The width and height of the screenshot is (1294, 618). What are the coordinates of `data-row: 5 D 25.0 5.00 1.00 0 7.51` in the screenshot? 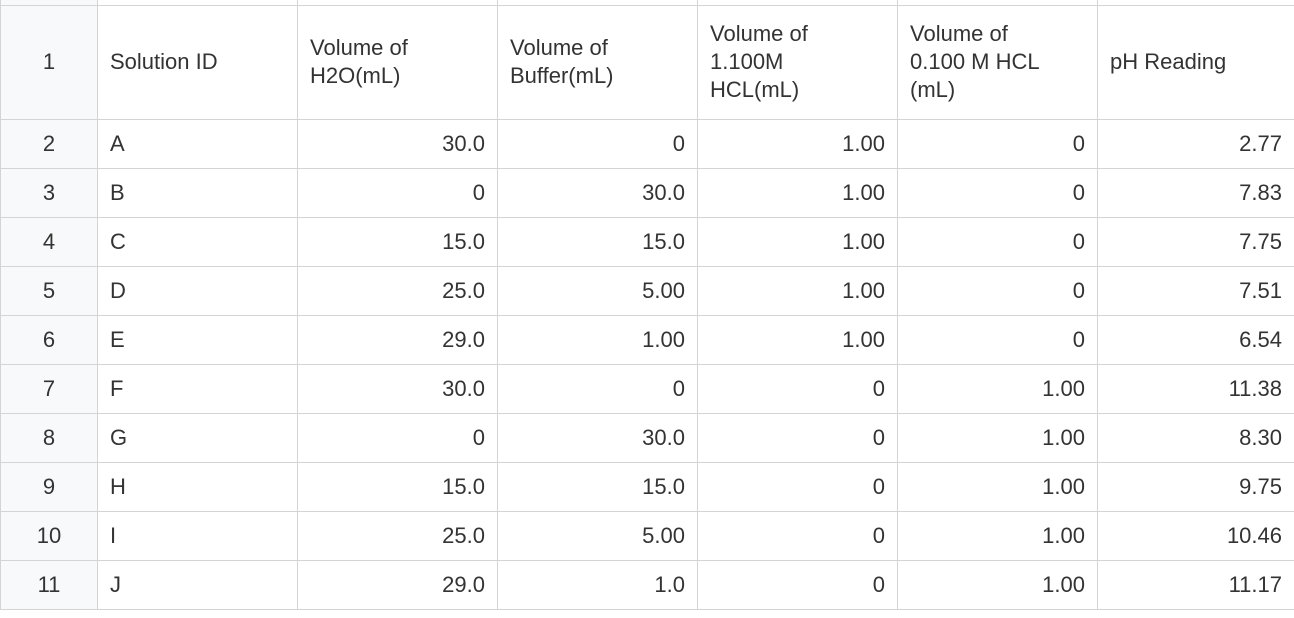 It's located at (647, 290).